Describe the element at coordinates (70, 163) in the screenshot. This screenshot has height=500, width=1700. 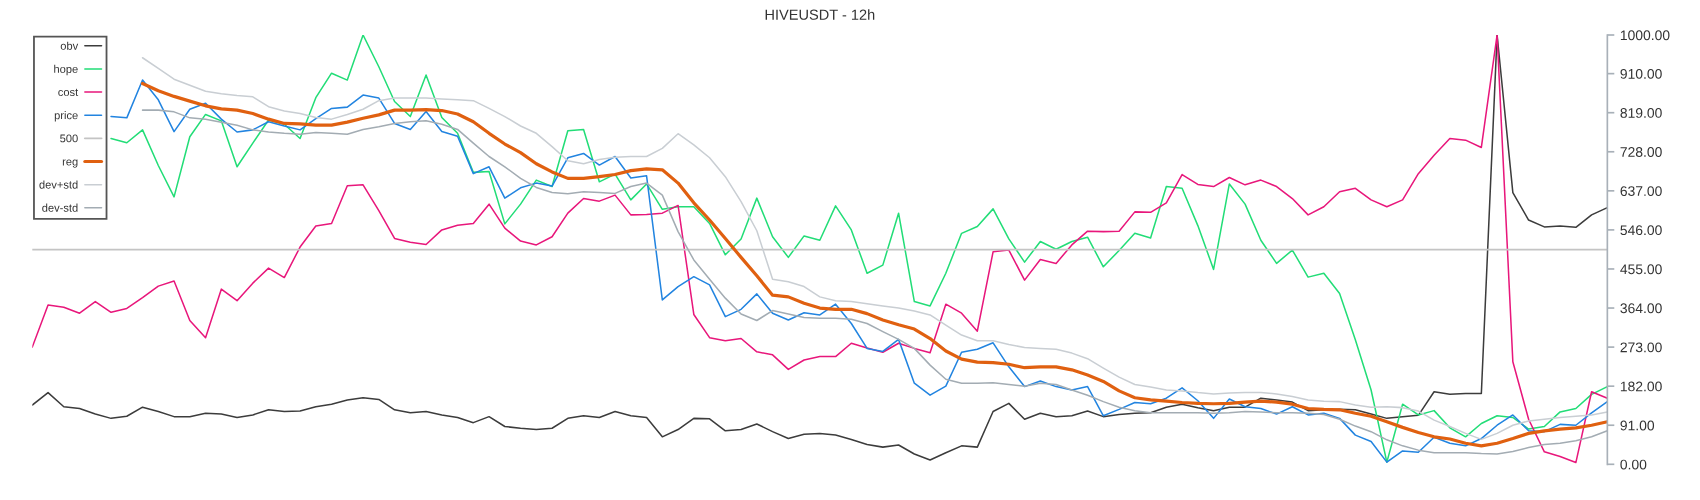
I see `legend-label: reg` at that location.